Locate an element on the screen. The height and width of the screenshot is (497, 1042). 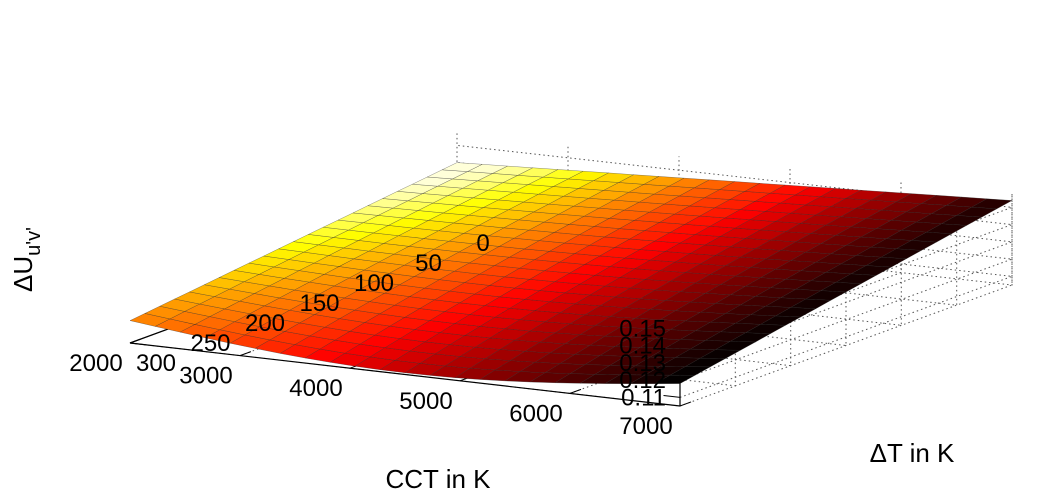
y-tick-mark is located at coordinates (138, 344).